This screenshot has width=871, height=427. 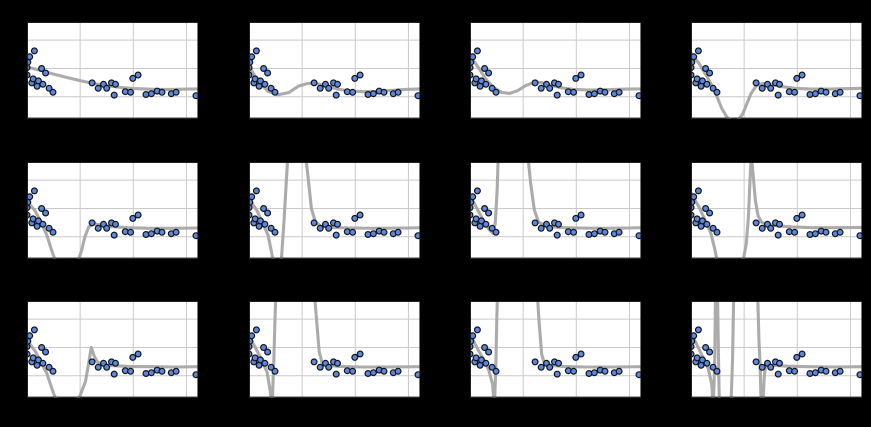 I want to click on subplot-r1c3, so click(x=556, y=70).